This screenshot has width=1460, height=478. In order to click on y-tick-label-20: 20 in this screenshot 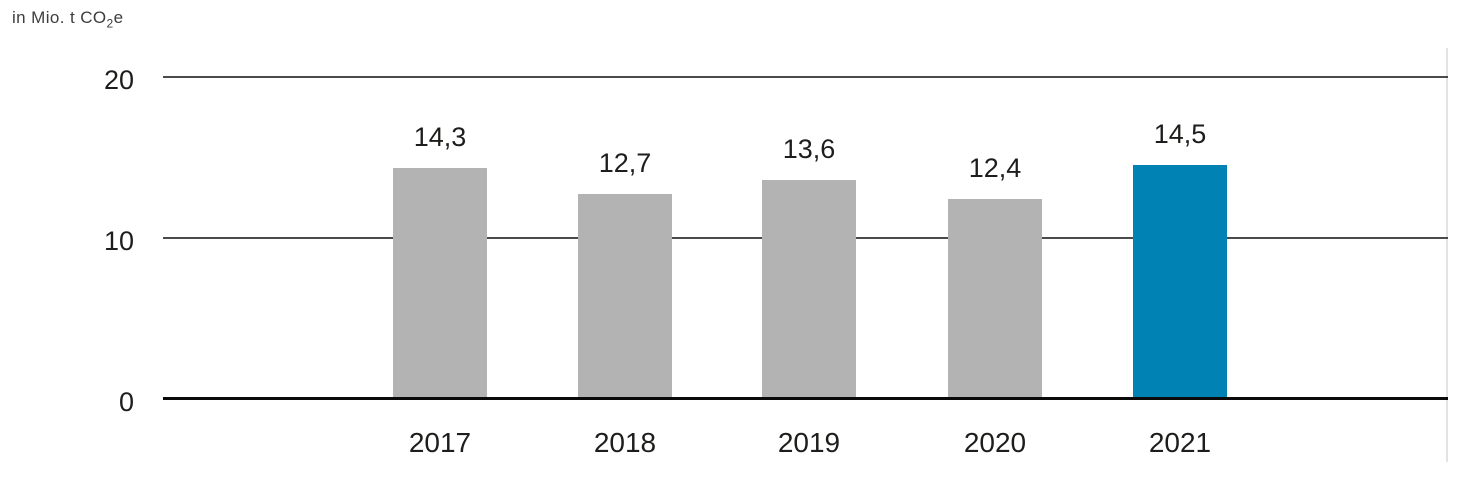, I will do `click(118, 79)`.